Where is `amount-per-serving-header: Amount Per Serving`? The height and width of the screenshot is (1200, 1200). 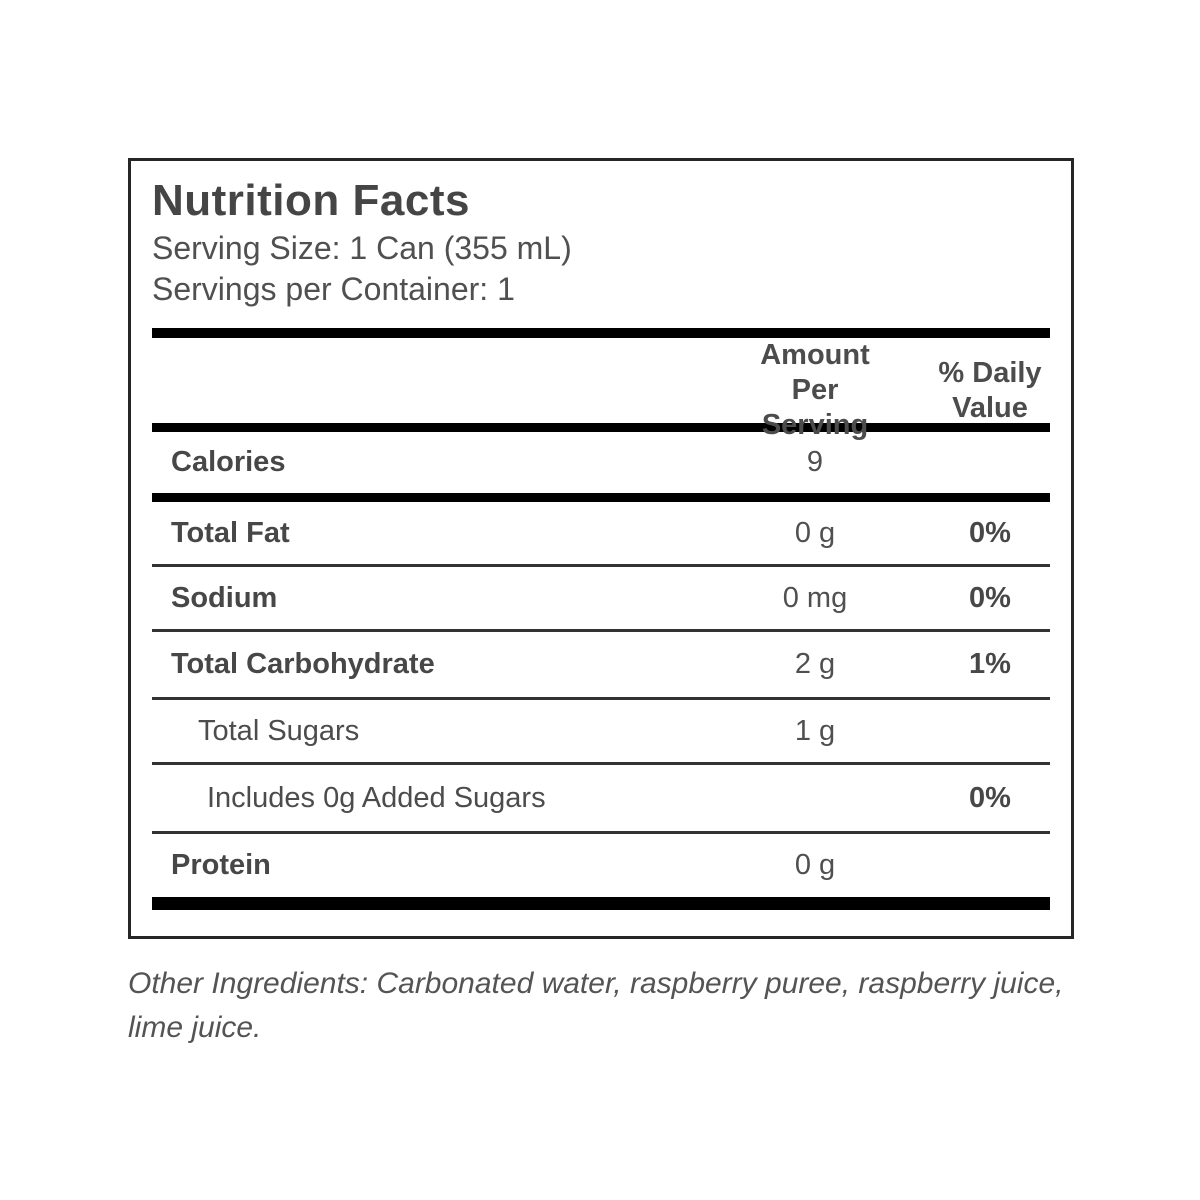
amount-per-serving-header: Amount Per Serving is located at coordinates (815, 390).